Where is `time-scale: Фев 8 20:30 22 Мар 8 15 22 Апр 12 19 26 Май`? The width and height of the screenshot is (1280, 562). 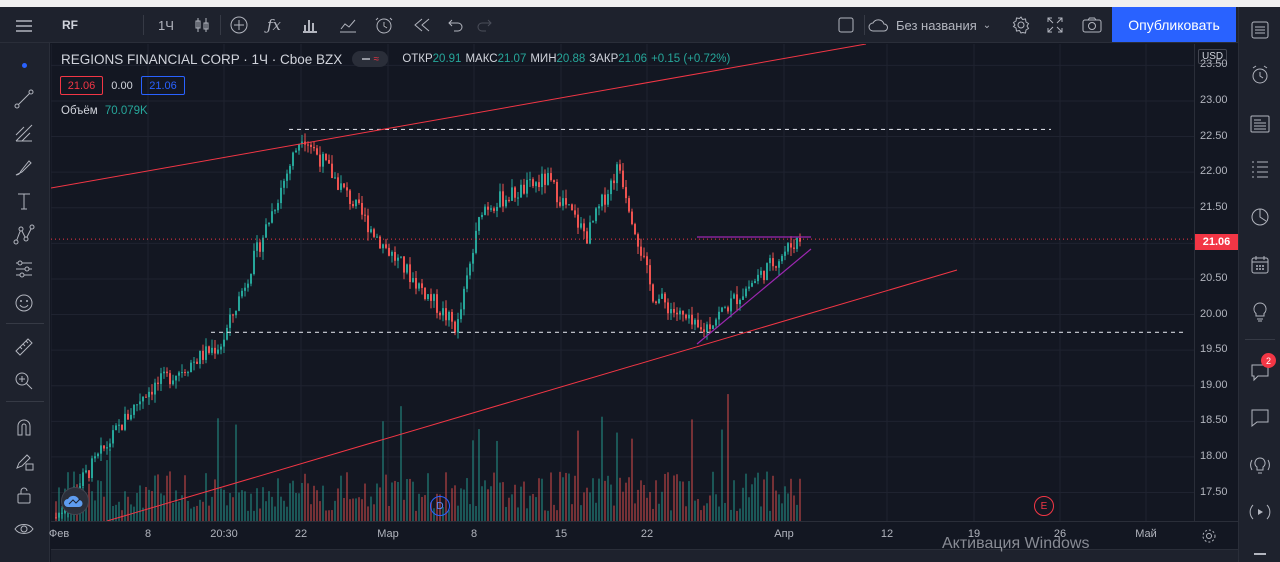
time-scale: Фев 8 20:30 22 Мар 8 15 22 Апр 12 19 26 Май is located at coordinates (643, 535).